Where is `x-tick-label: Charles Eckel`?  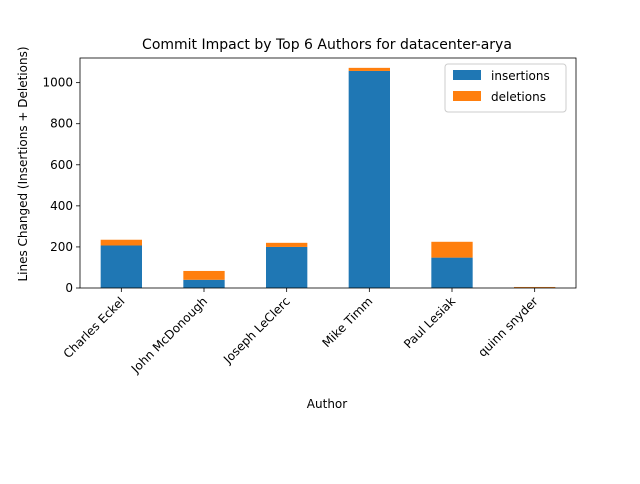 x-tick-label: Charles Eckel is located at coordinates (94, 327).